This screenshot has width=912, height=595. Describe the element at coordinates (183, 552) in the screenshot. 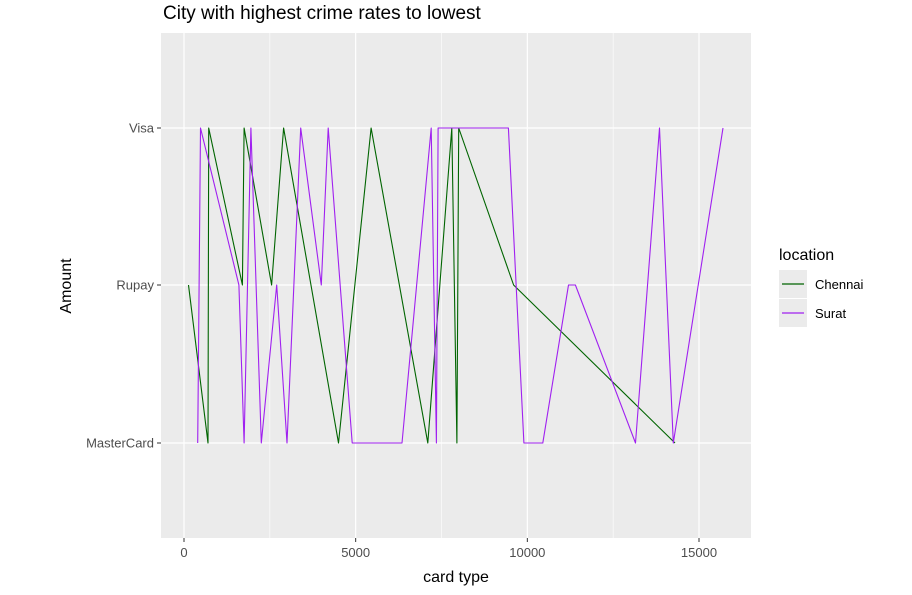

I see `x-tick-label: 0` at that location.